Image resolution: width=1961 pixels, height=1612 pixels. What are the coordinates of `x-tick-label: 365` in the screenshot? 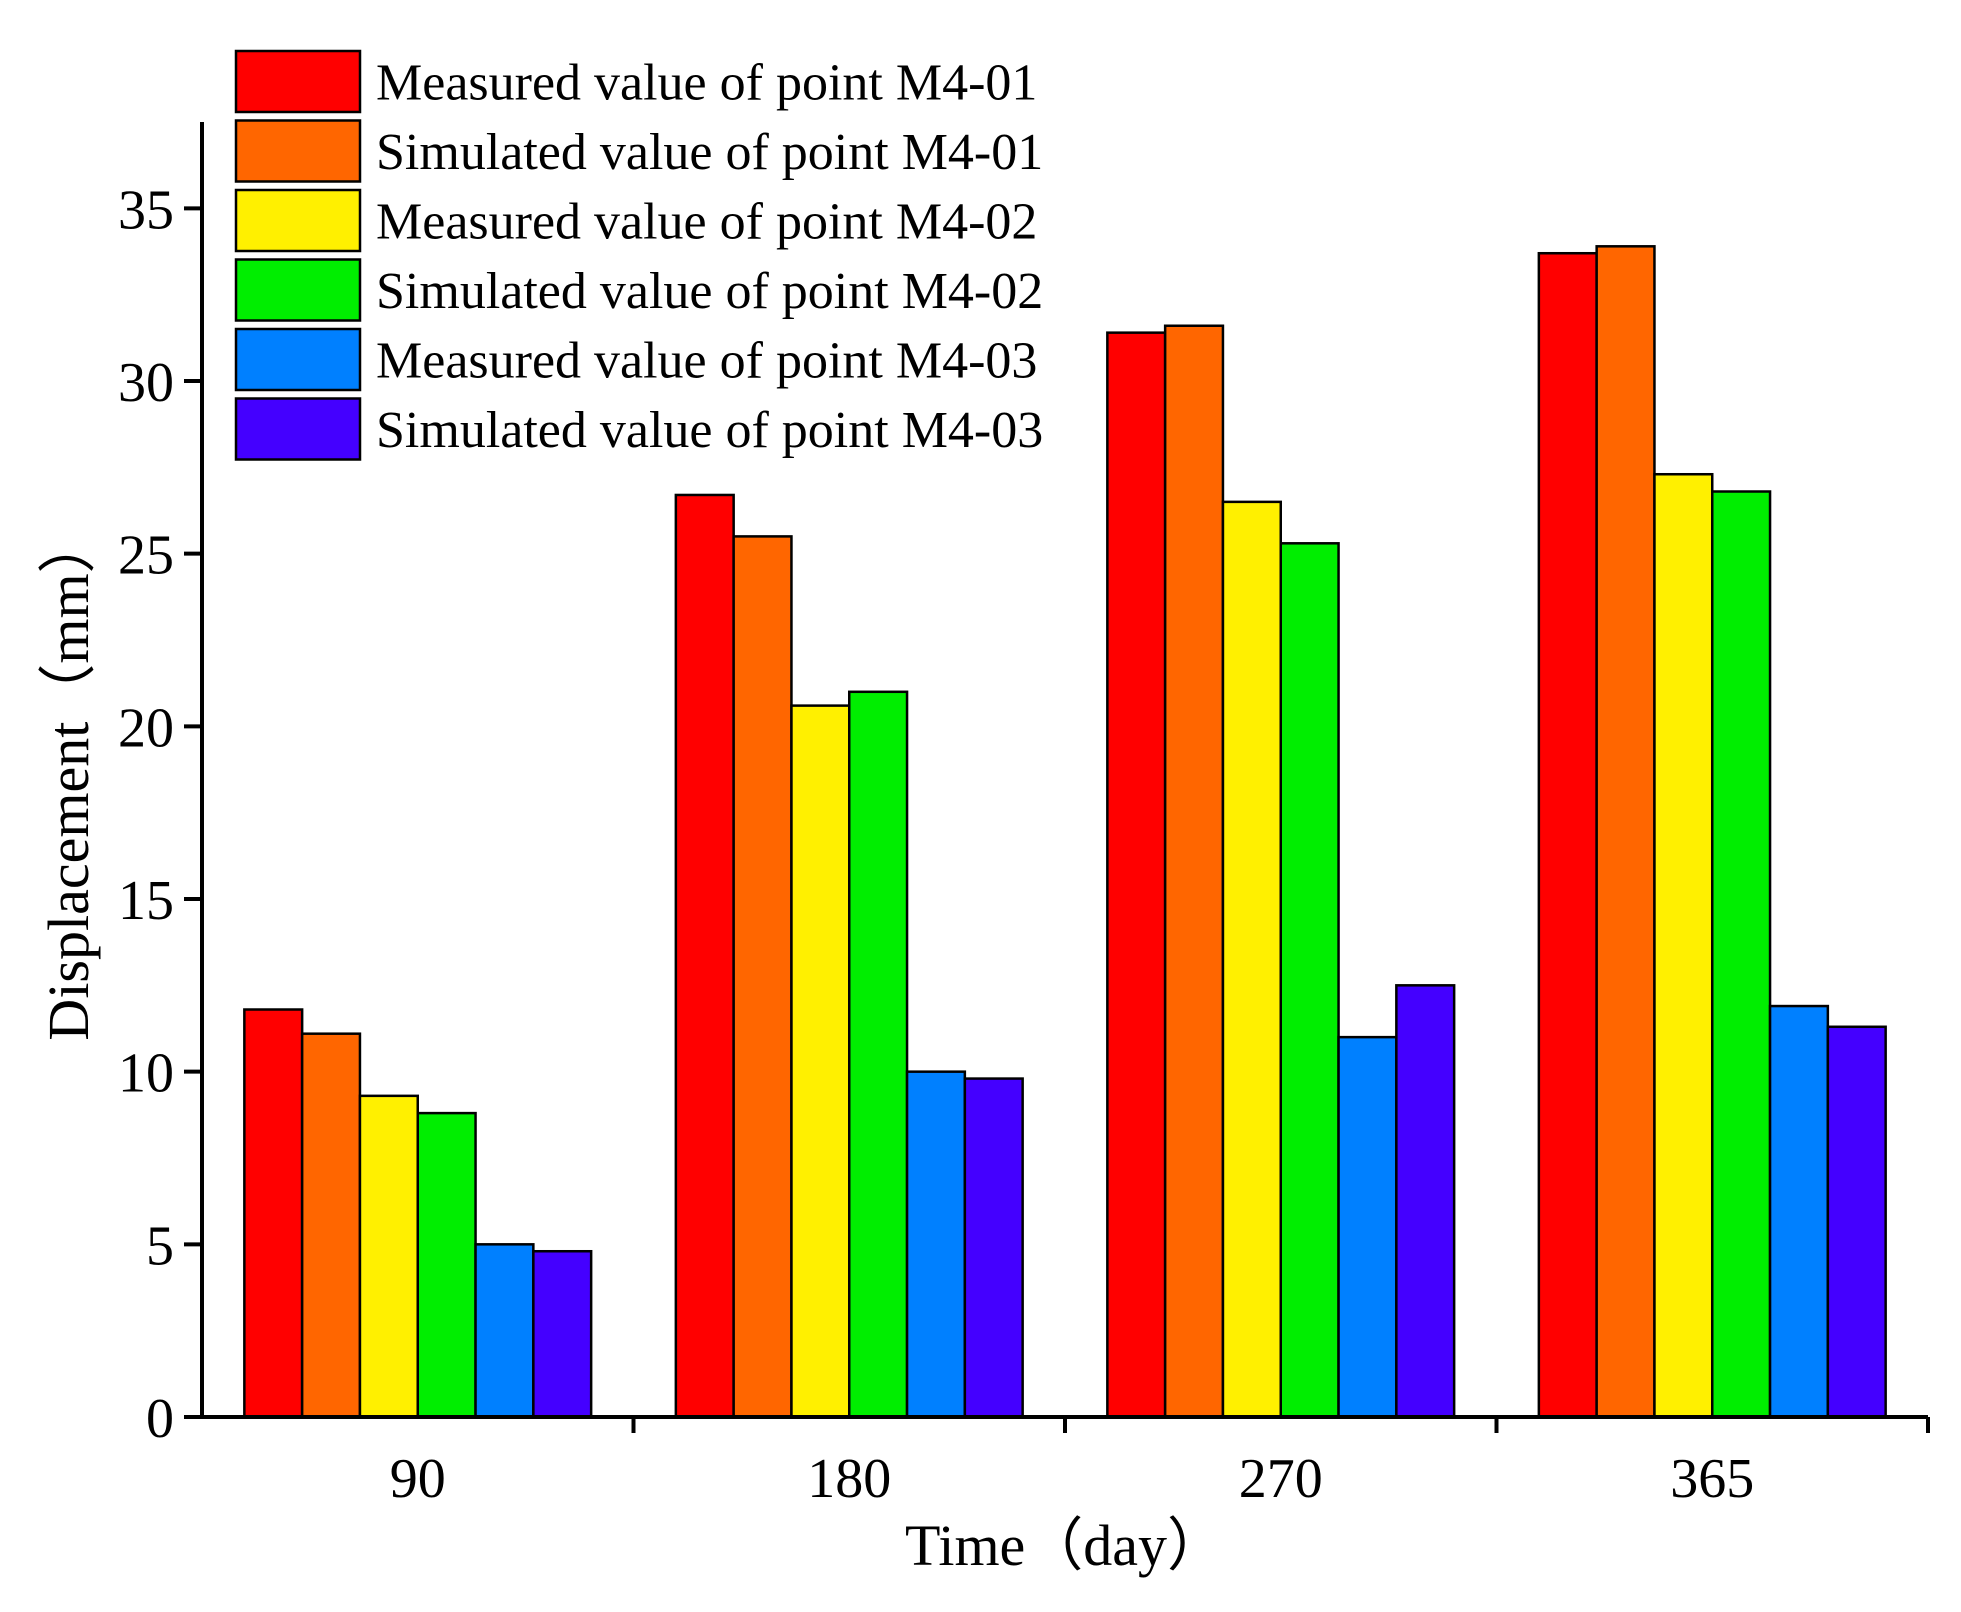 It's located at (1712, 1479).